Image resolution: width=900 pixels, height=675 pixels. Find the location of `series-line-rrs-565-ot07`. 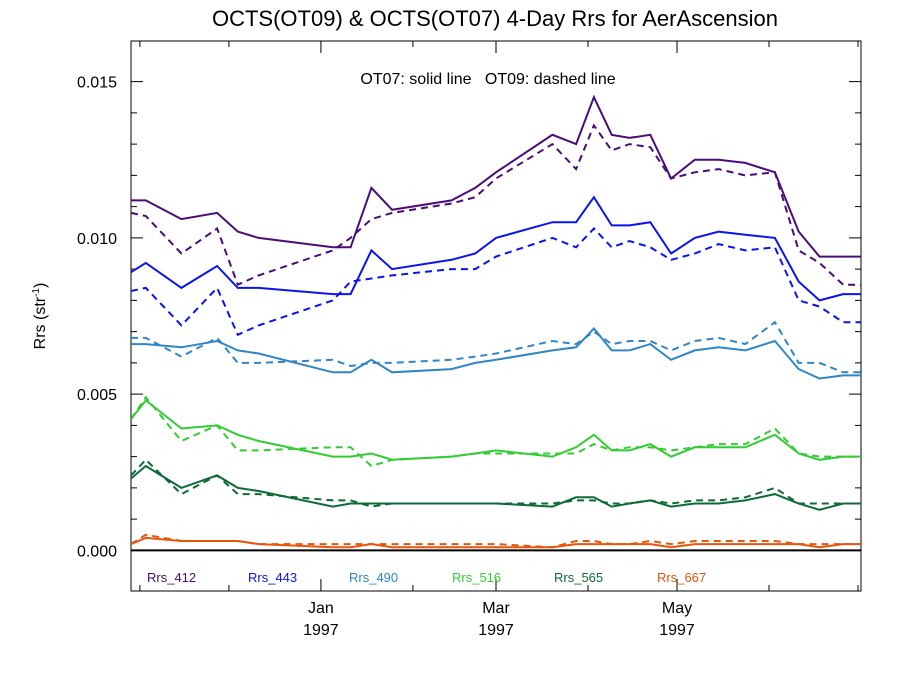

series-line-rrs-565-ot07 is located at coordinates (496, 487).